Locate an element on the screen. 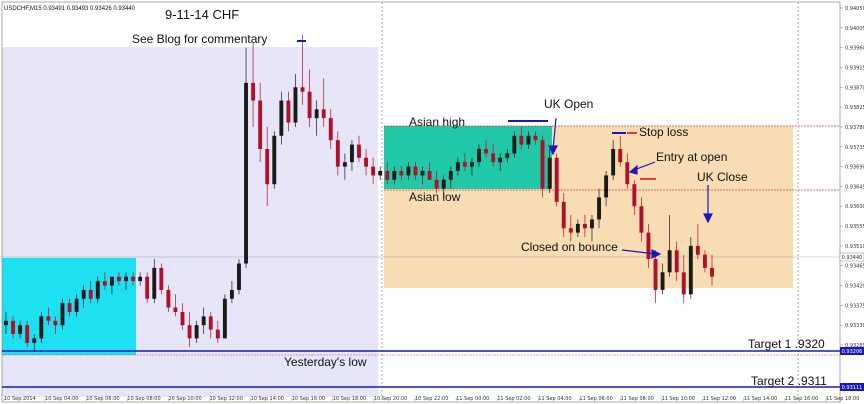  annotation-yesterdays-low: Yesterday's low is located at coordinates (325, 362).